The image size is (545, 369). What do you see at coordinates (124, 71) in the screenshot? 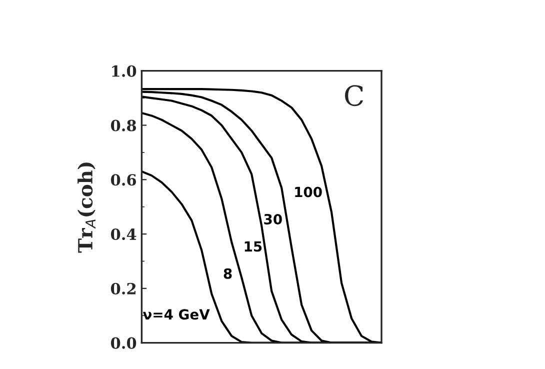
I see `y-tick-label: 1.0` at bounding box center [124, 71].